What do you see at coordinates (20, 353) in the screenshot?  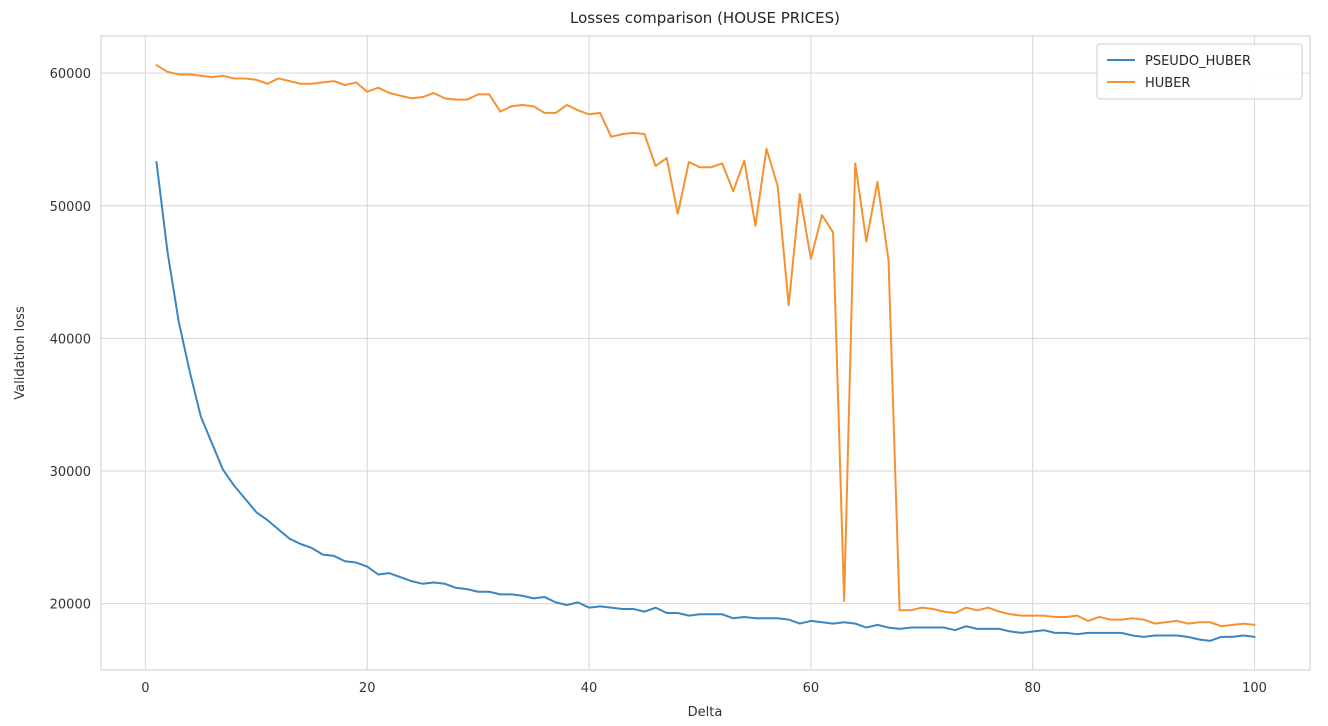 I see `y-axis-label: Validation loss` at bounding box center [20, 353].